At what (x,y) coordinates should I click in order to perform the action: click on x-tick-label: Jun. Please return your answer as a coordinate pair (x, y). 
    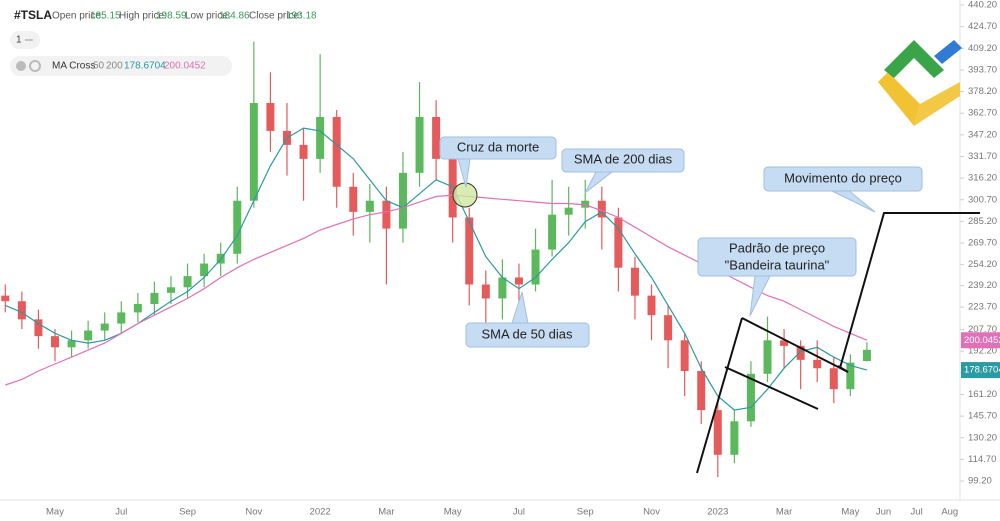
    Looking at the image, I should click on (883, 512).